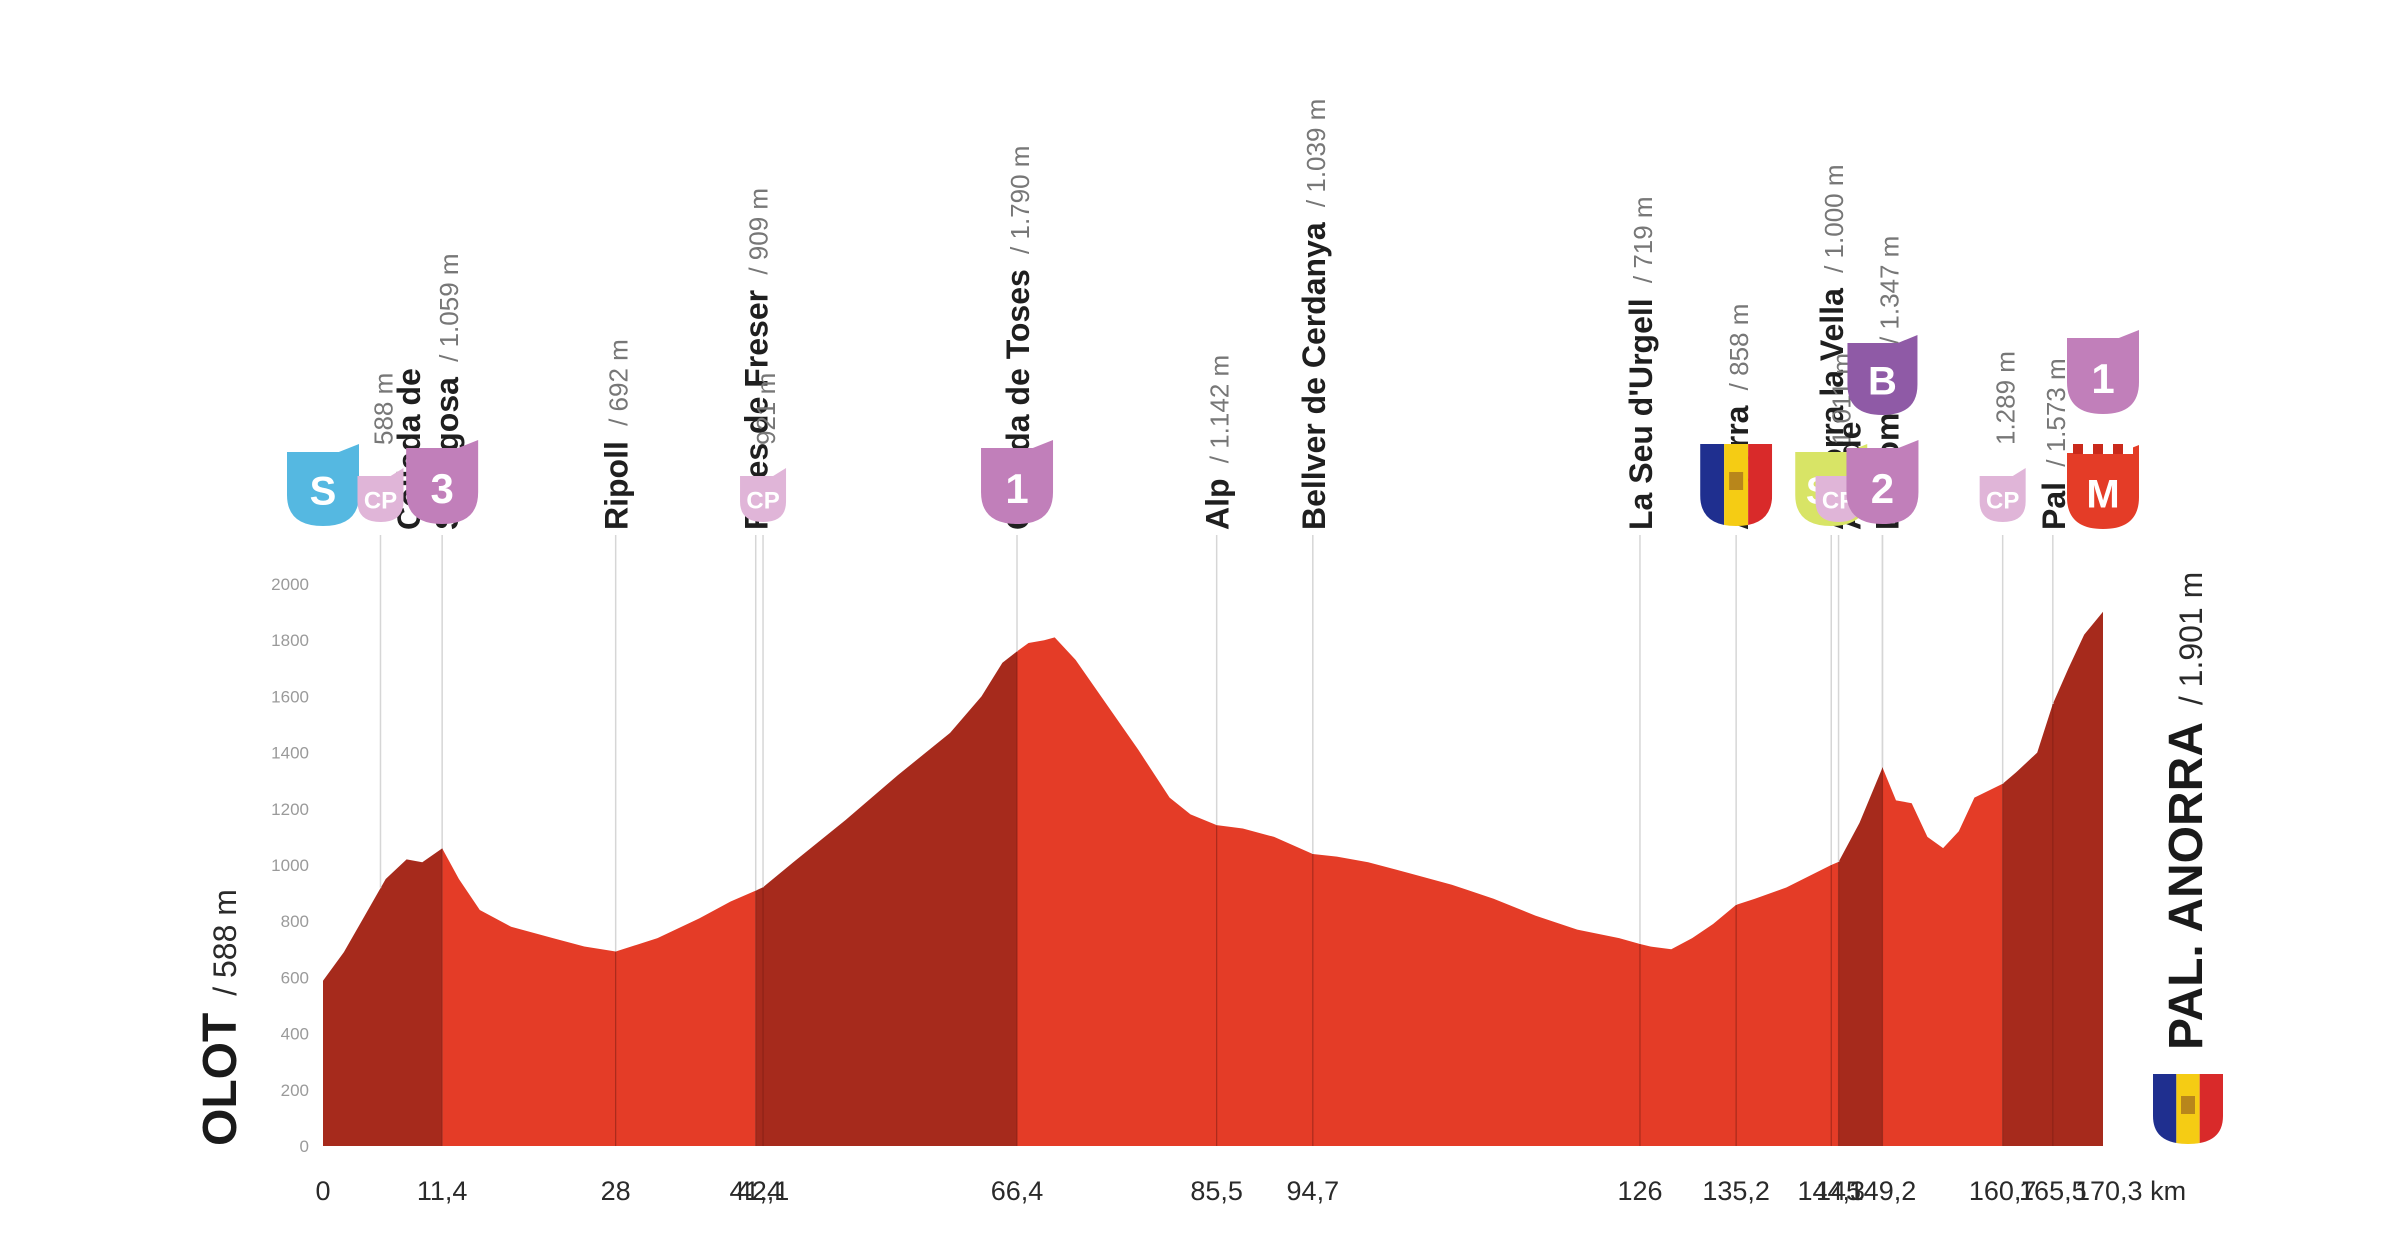 This screenshot has width=2400, height=1260. I want to click on y-tick-label: 0, so click(304, 1146).